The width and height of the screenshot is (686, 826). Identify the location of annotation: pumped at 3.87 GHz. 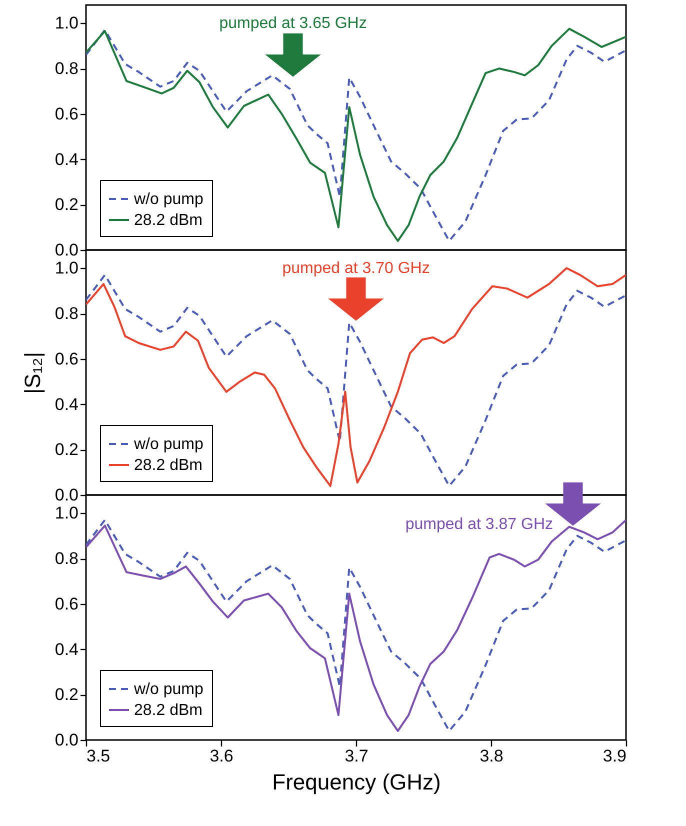
(479, 524).